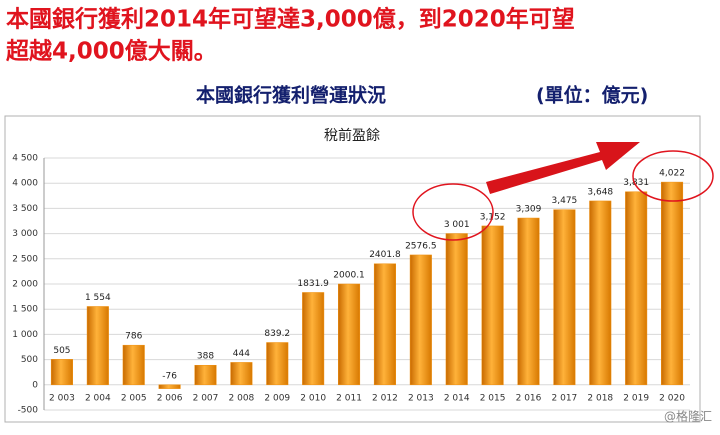  Describe the element at coordinates (313, 284) in the screenshot. I see `data-label: 1831.9` at that location.